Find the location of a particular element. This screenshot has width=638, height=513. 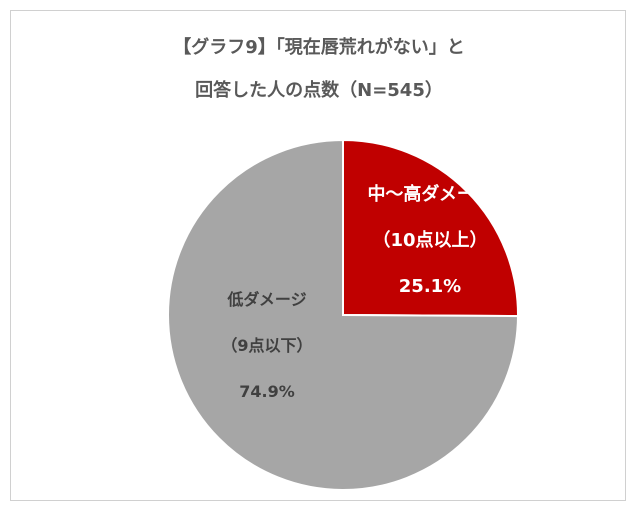

data-label-low-damage-name: 低ダメージ is located at coordinates (266, 299).